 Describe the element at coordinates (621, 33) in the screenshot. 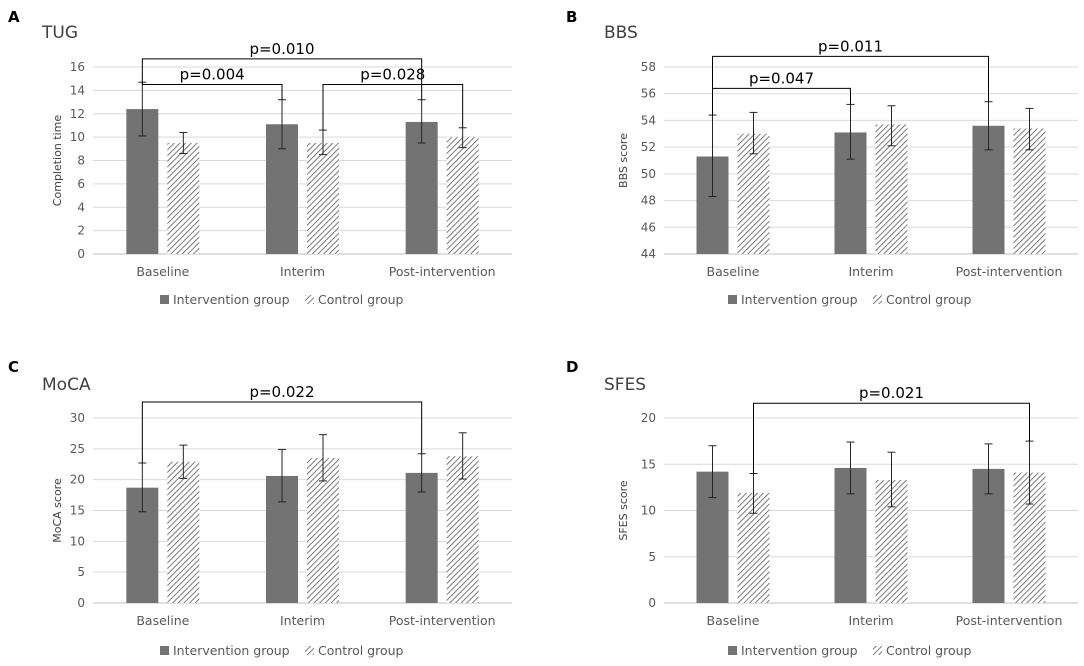

I see `chart-title: BBS` at that location.